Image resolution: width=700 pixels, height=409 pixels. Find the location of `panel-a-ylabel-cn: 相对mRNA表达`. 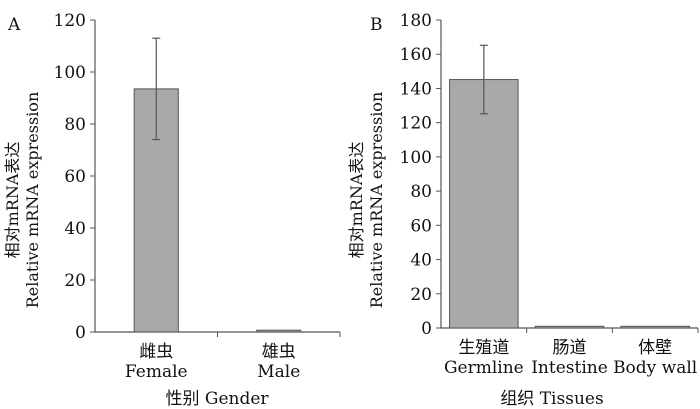

panel-a-ylabel-cn: 相对mRNA表达 is located at coordinates (12, 200).